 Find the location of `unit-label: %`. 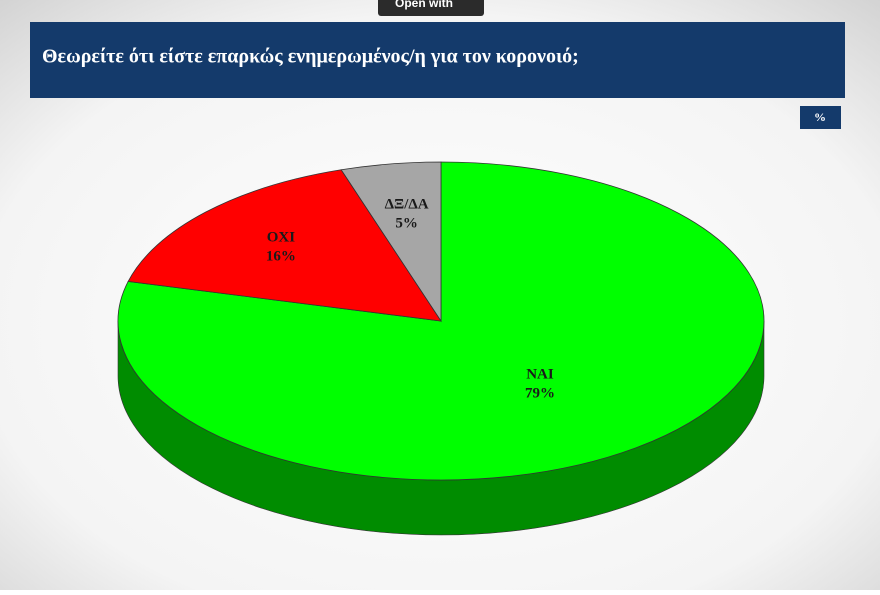

unit-label: % is located at coordinates (820, 117).